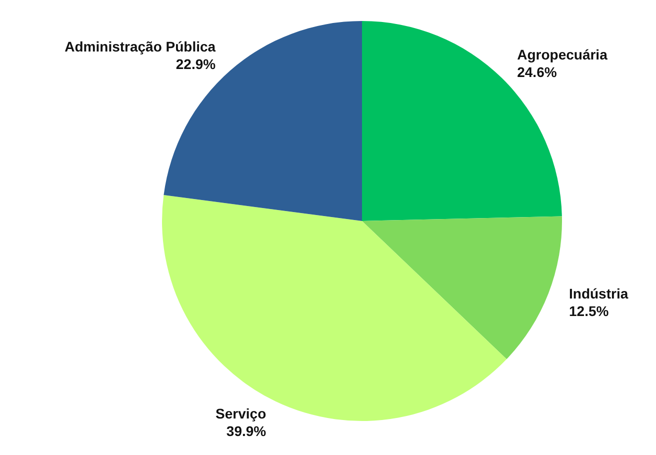 Image resolution: width=656 pixels, height=455 pixels. I want to click on slice-label: Indústria, so click(598, 293).